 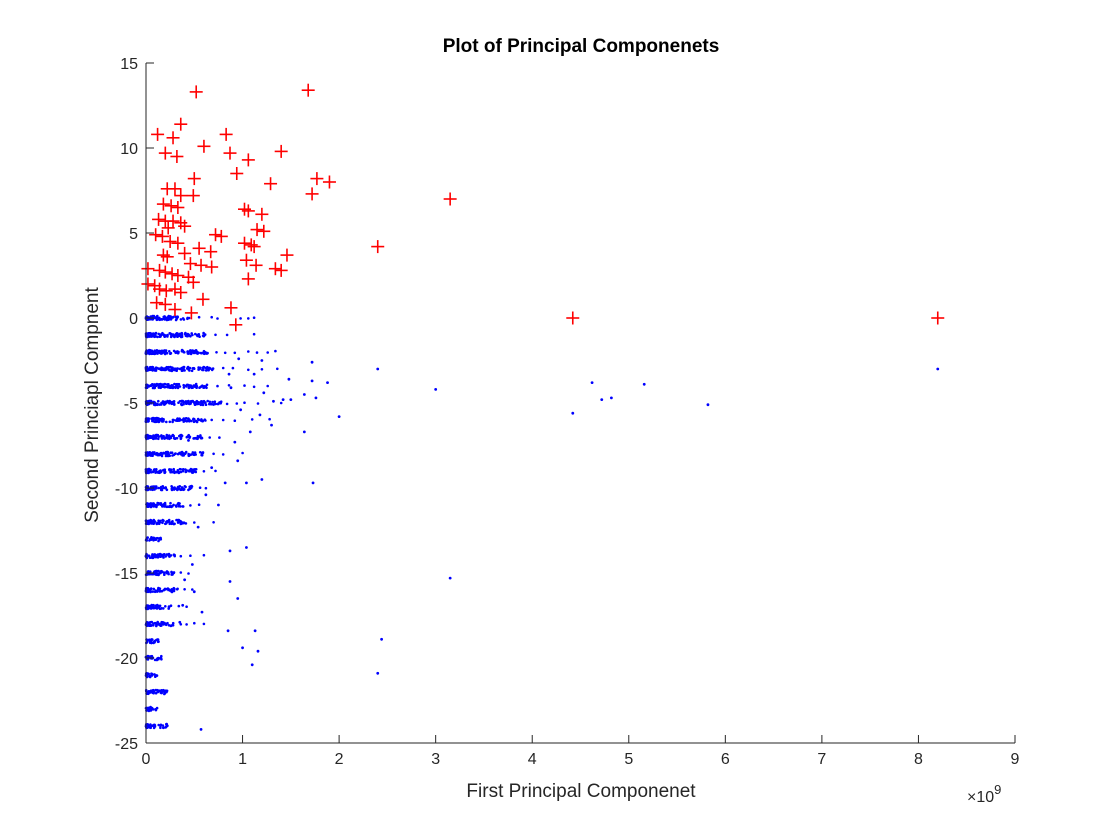 I want to click on x-exponent-base: ×10, so click(x=980, y=797).